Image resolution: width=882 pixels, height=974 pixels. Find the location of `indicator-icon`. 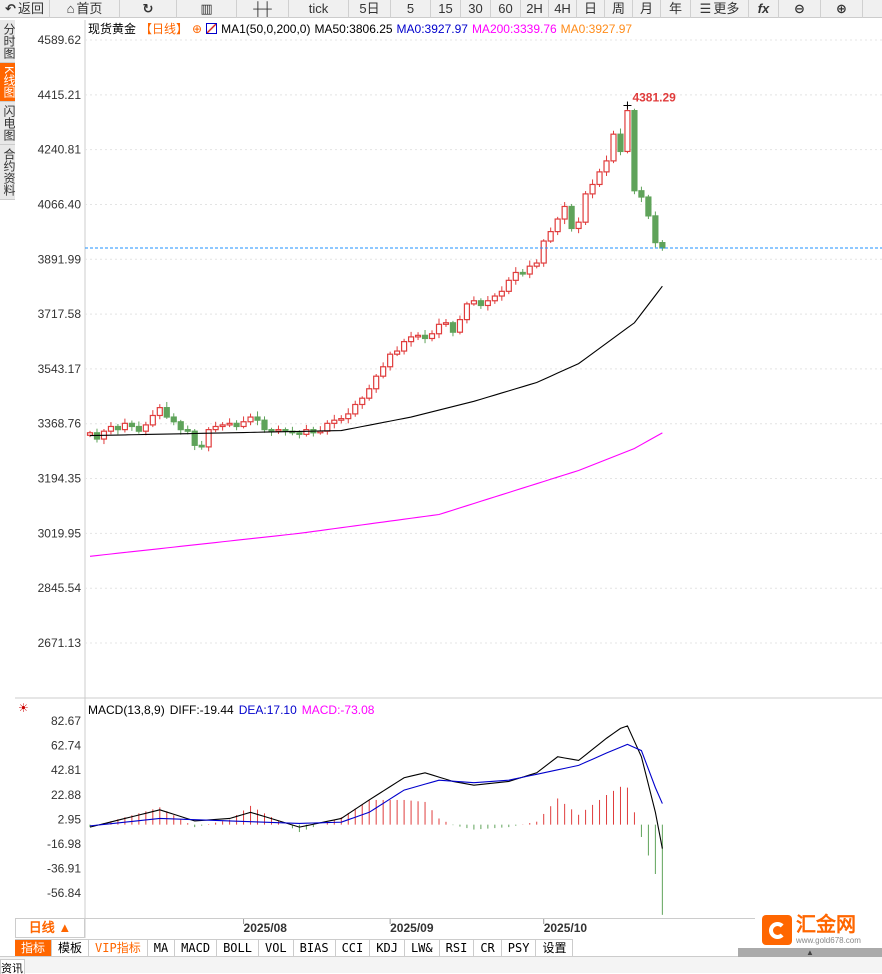

indicator-icon is located at coordinates (212, 28).